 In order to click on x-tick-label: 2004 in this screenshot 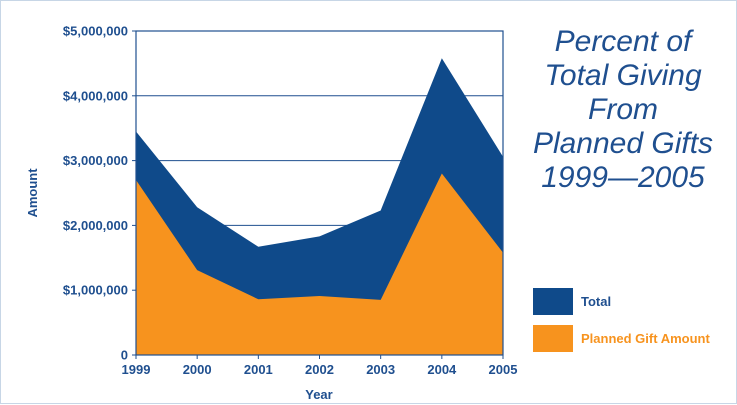, I will do `click(442, 369)`.